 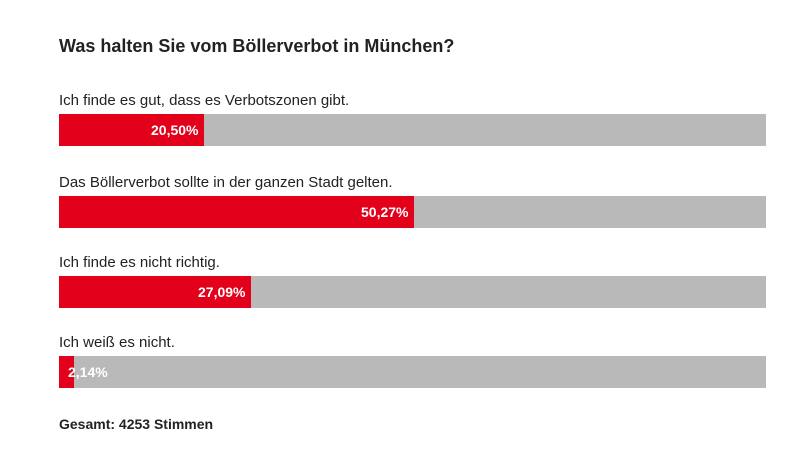 What do you see at coordinates (139, 262) in the screenshot?
I see `option-label: Ich finde es nicht richtig.` at bounding box center [139, 262].